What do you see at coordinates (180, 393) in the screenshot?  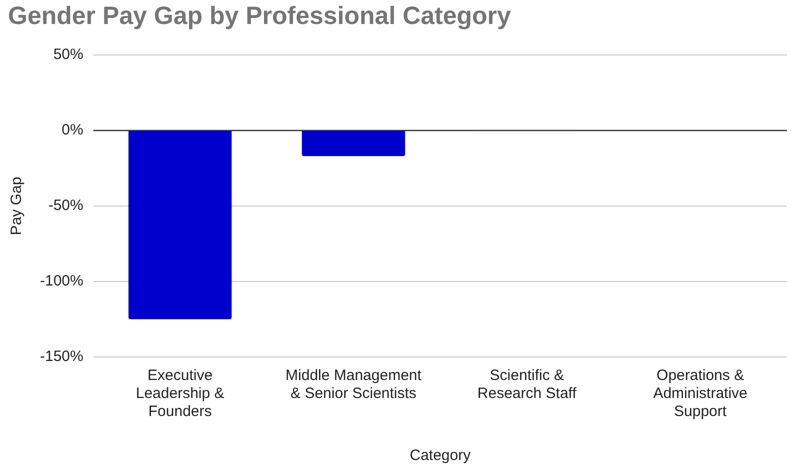 I see `x-tick-label: Executive Leadership & Founders` at bounding box center [180, 393].